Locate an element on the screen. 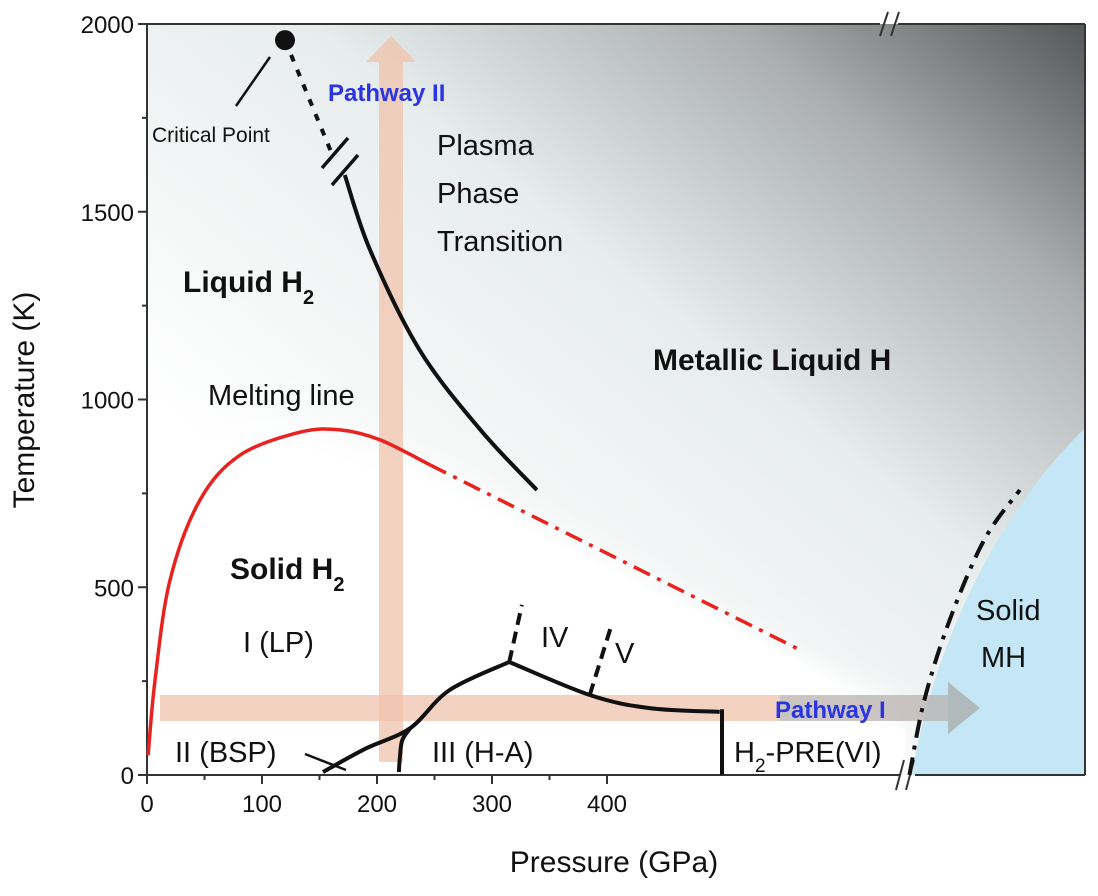 The width and height of the screenshot is (1098, 896). phase-5-label: V is located at coordinates (625, 654).